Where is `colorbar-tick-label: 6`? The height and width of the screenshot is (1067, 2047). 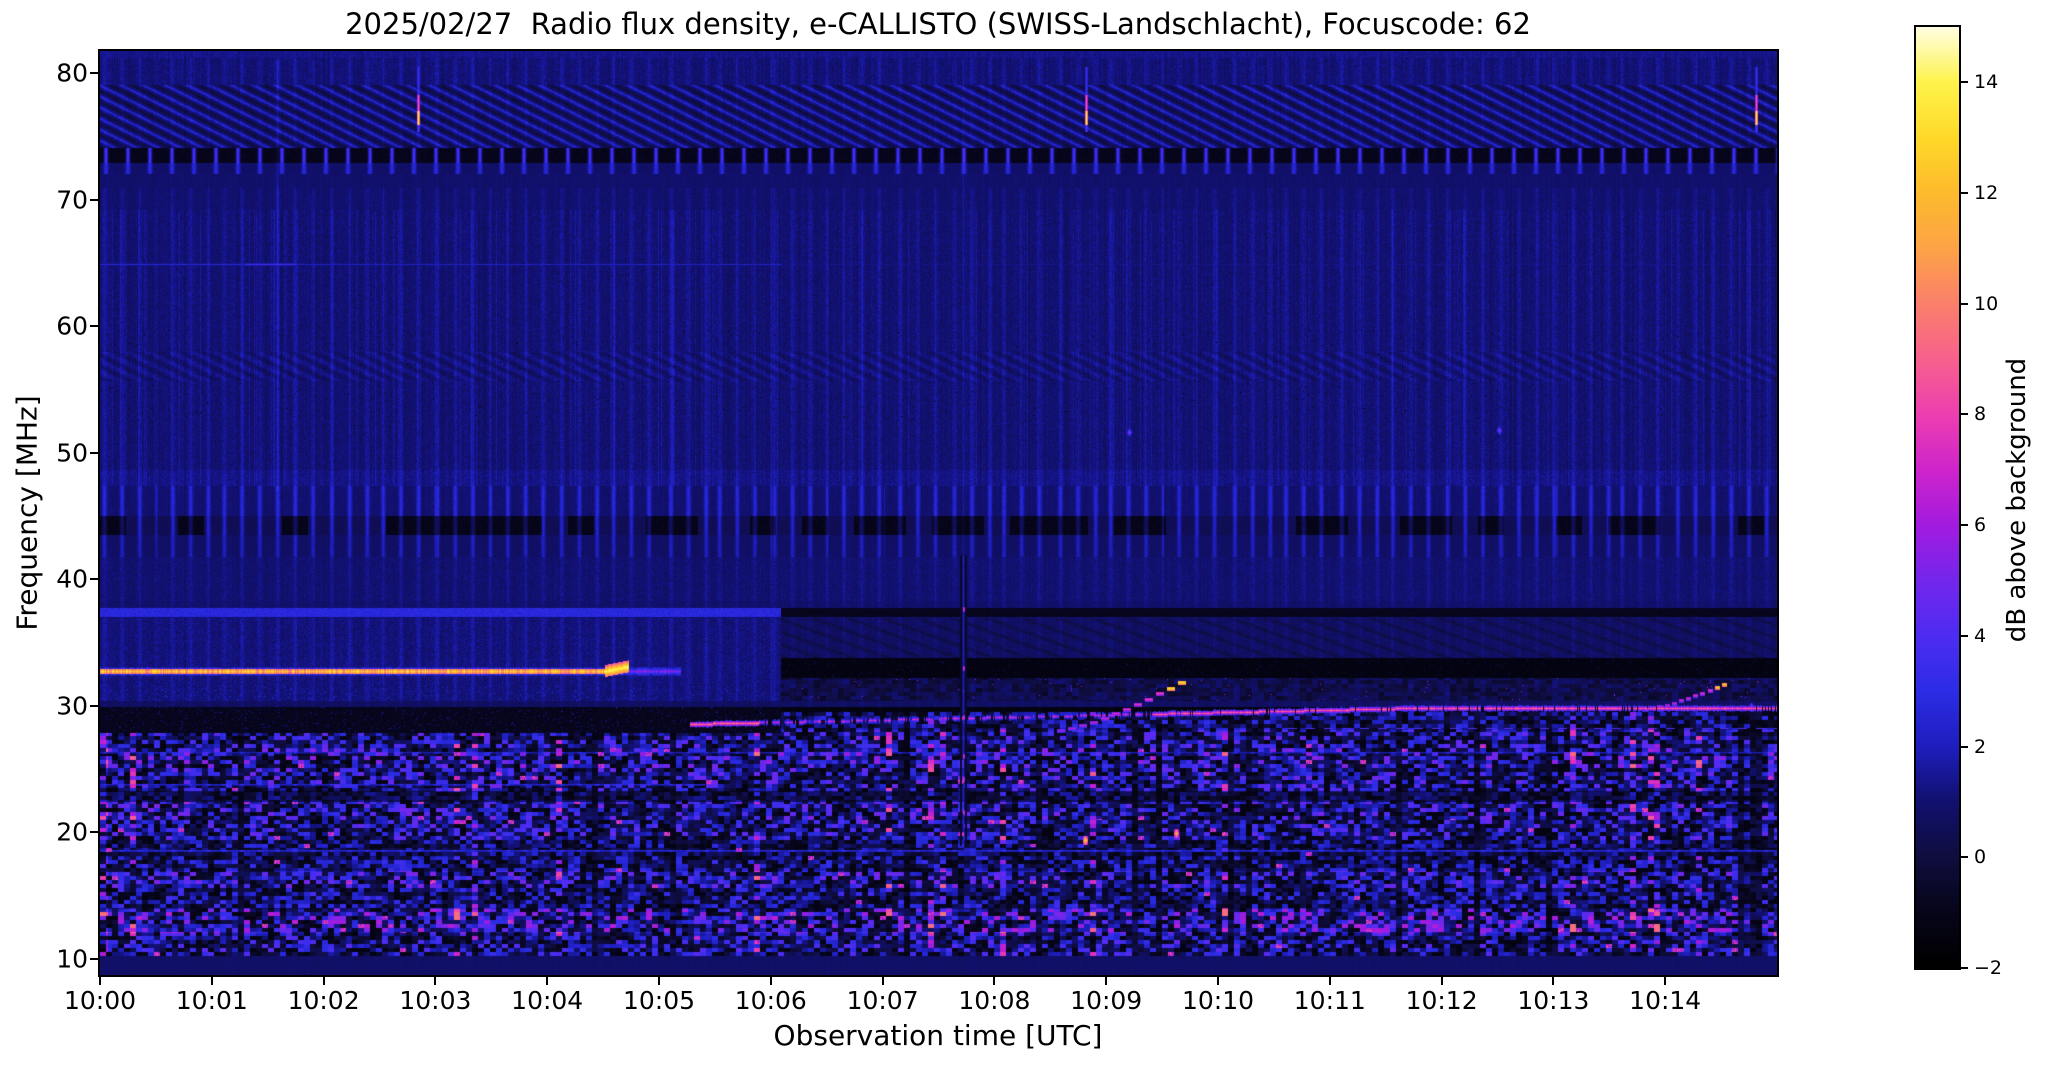 colorbar-tick-label: 6 is located at coordinates (1980, 525).